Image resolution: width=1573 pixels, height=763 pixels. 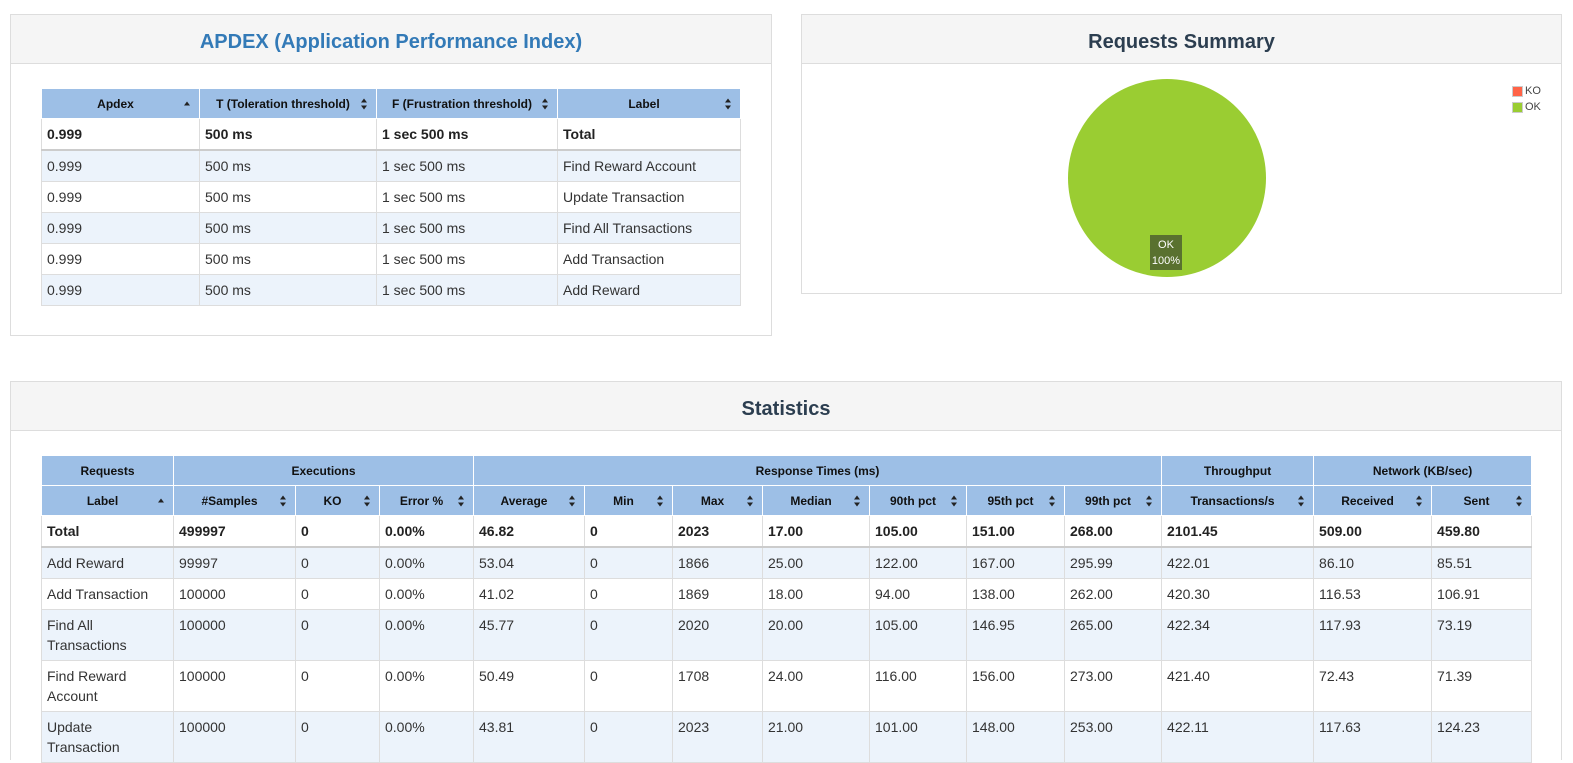 What do you see at coordinates (426, 500) in the screenshot?
I see `stats-col-header: Error %` at bounding box center [426, 500].